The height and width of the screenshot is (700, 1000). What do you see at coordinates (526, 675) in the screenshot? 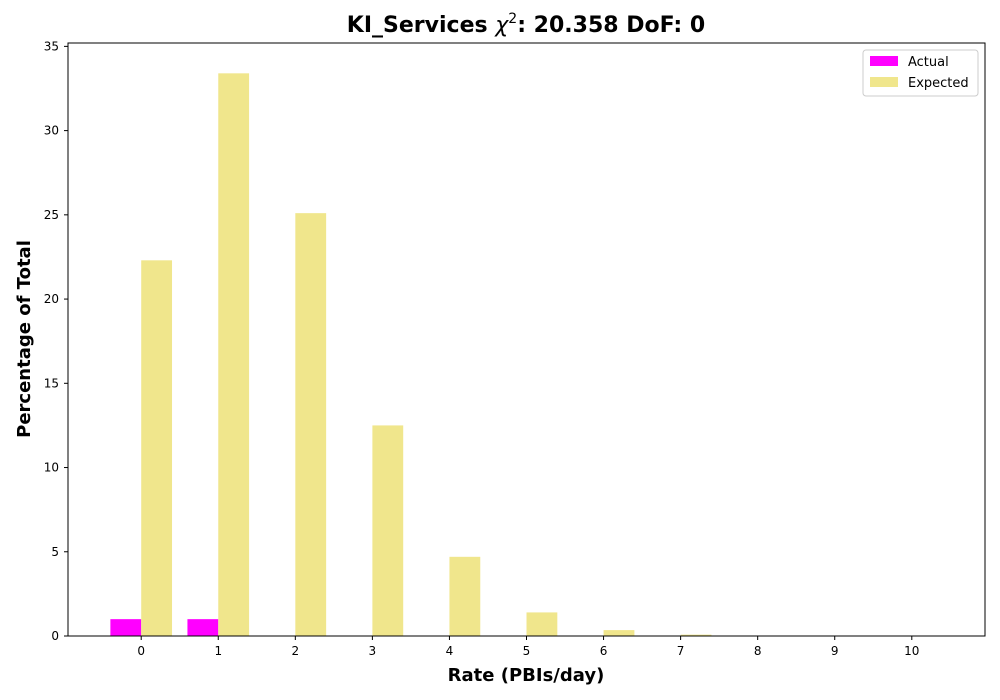
I see `x-axis-label: Rate (PBIs/day)` at bounding box center [526, 675].